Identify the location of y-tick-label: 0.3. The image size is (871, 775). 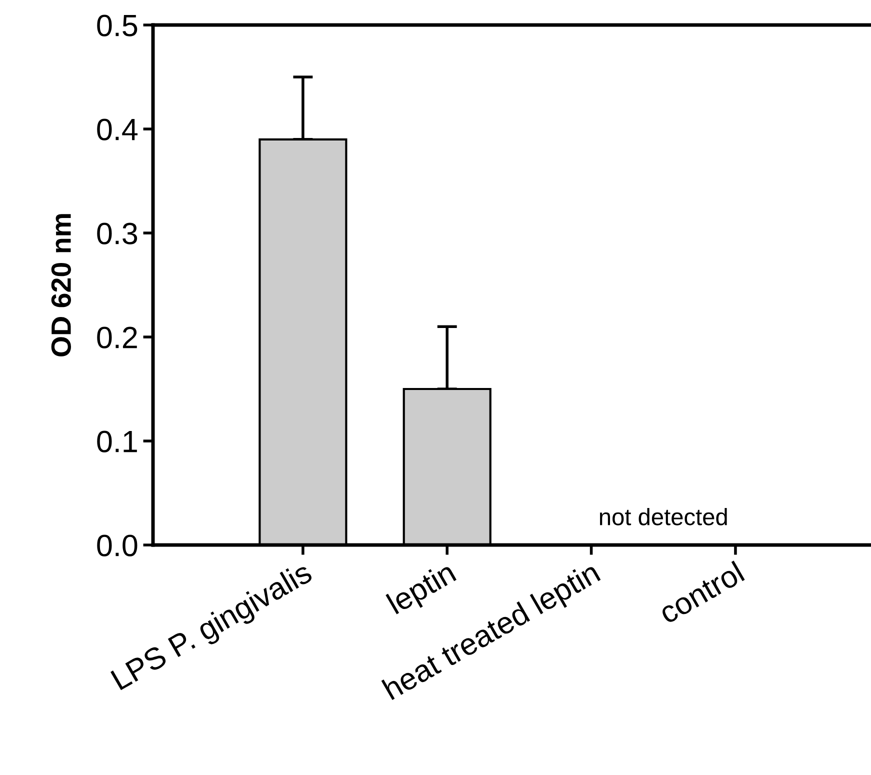
(117, 233).